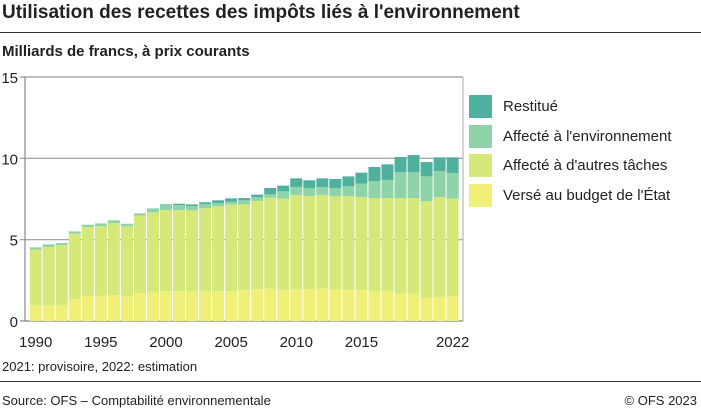 Image resolution: width=701 pixels, height=410 pixels. I want to click on legend-label: Versé au budget de l'État, so click(587, 196).